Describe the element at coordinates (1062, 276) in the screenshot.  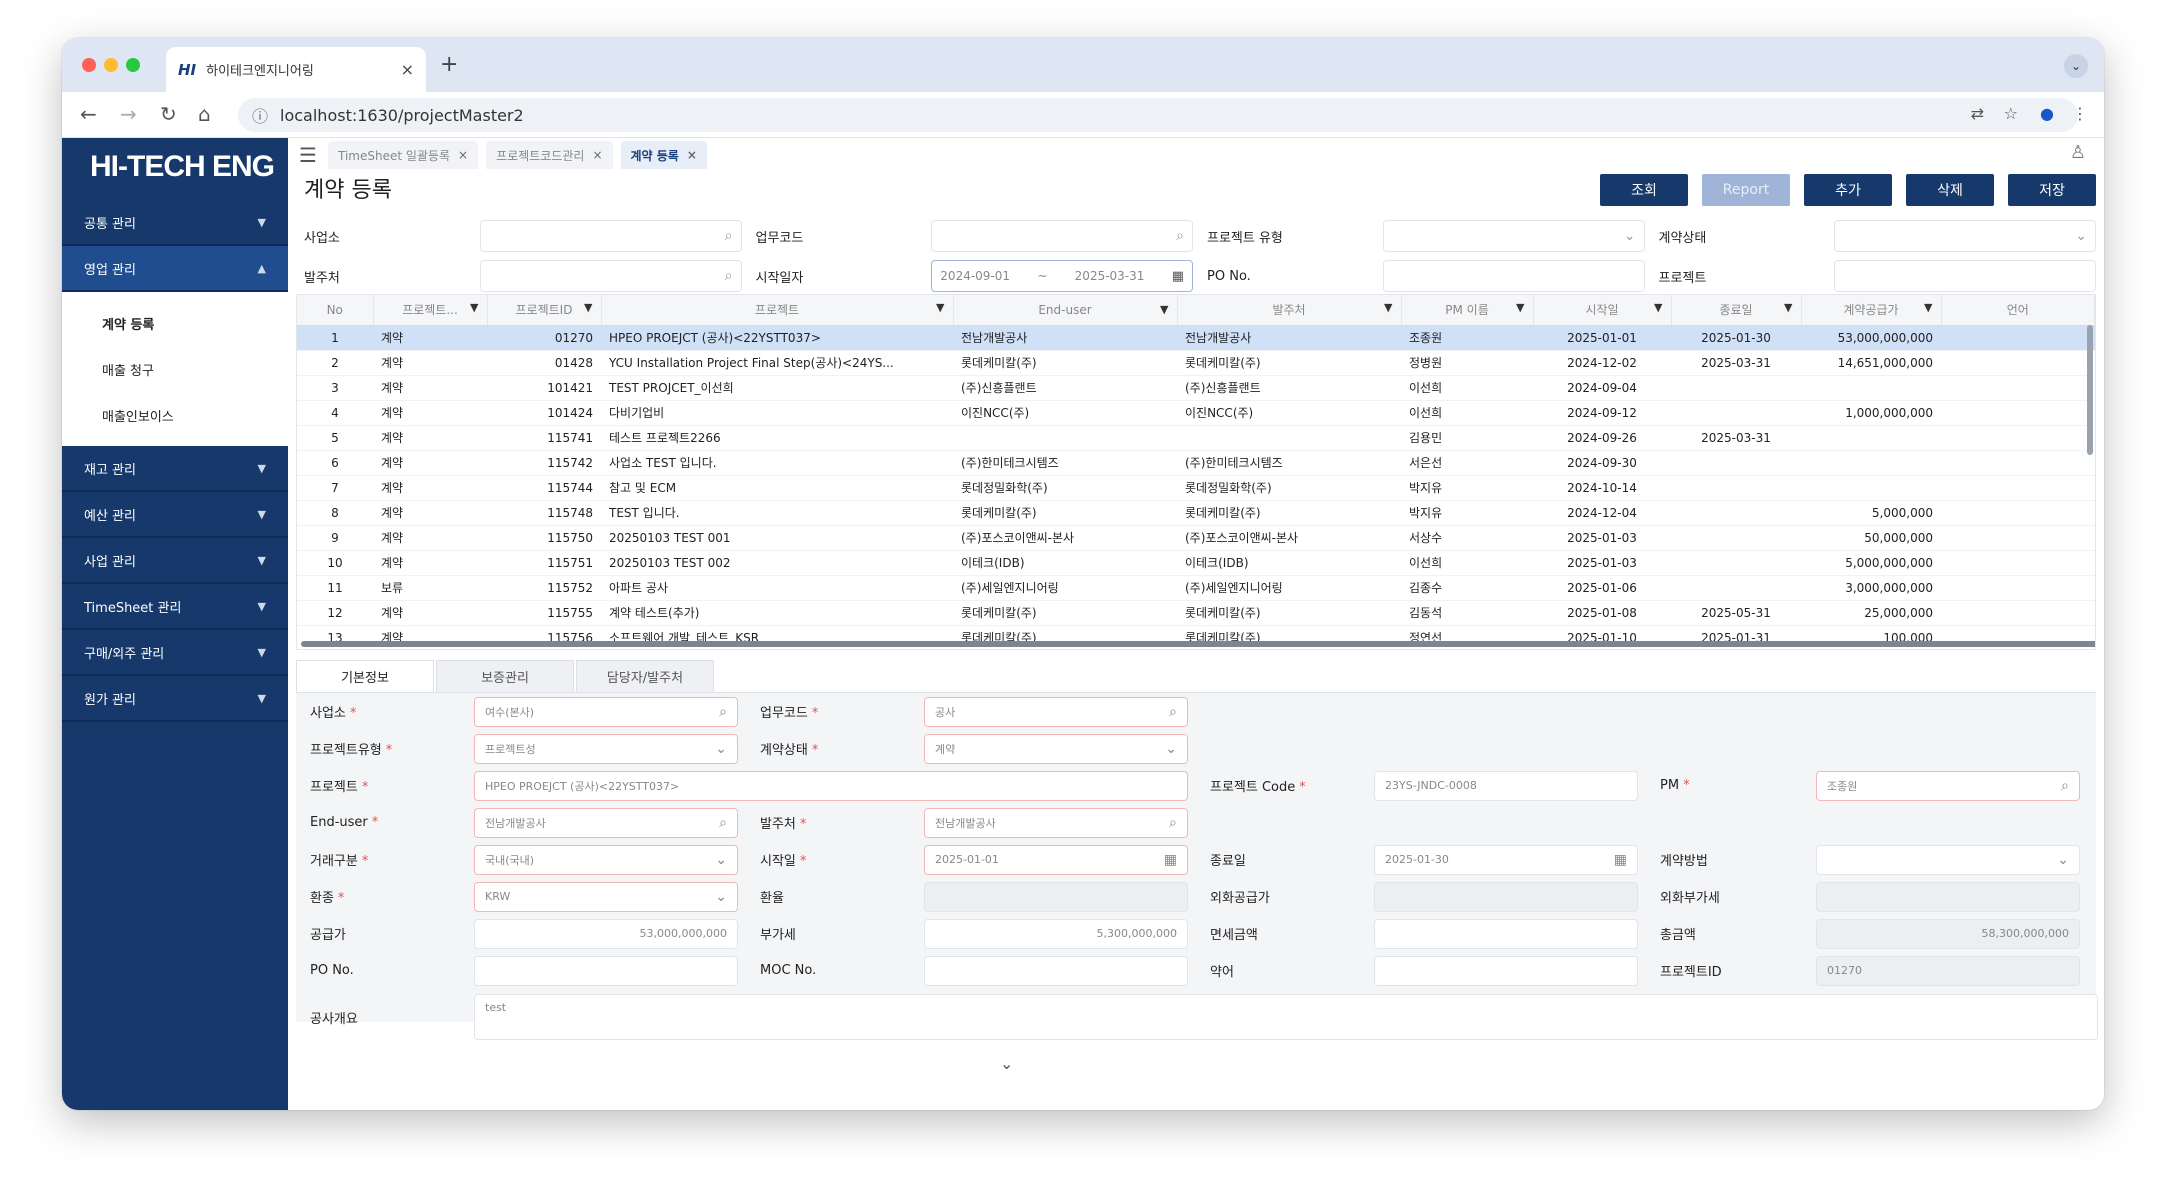
I see `date-range-input: 2024-09-01 ~ 2025-03-31 ▦` at that location.